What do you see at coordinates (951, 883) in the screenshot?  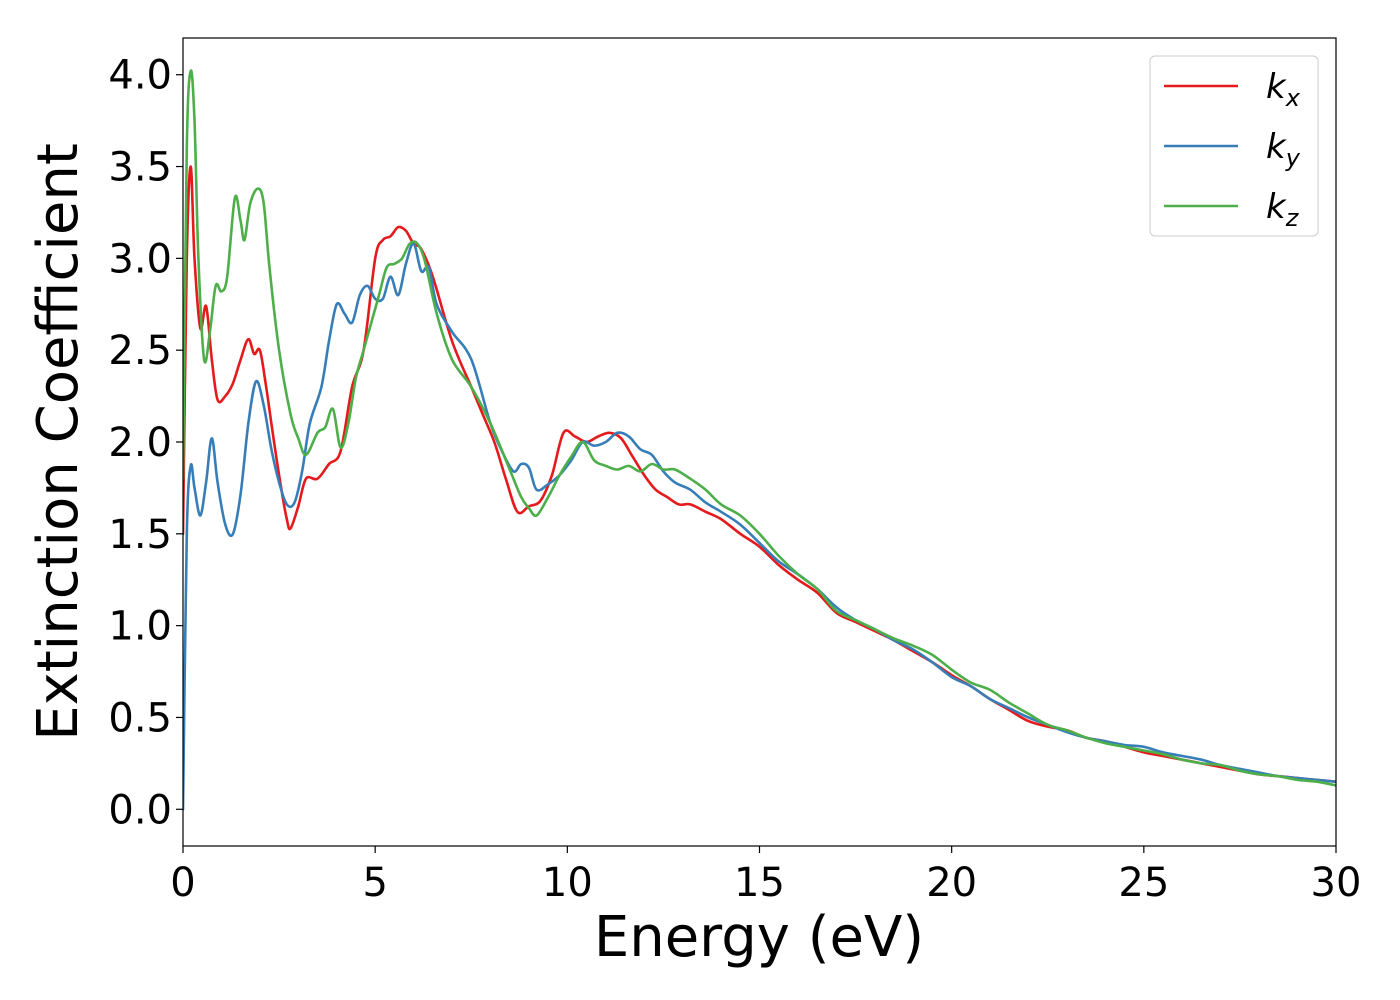 I see `x-tick-label: 20` at bounding box center [951, 883].